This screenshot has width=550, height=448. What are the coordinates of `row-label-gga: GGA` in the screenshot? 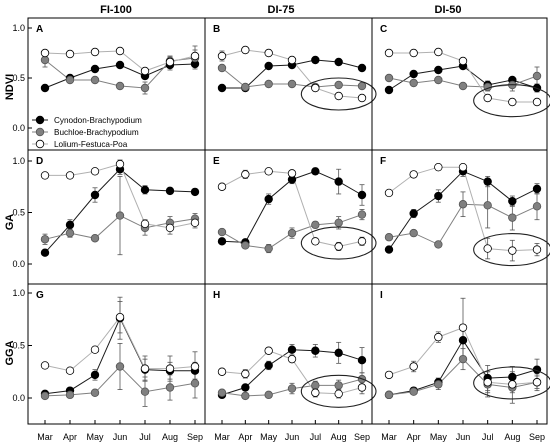 It's located at (10, 352).